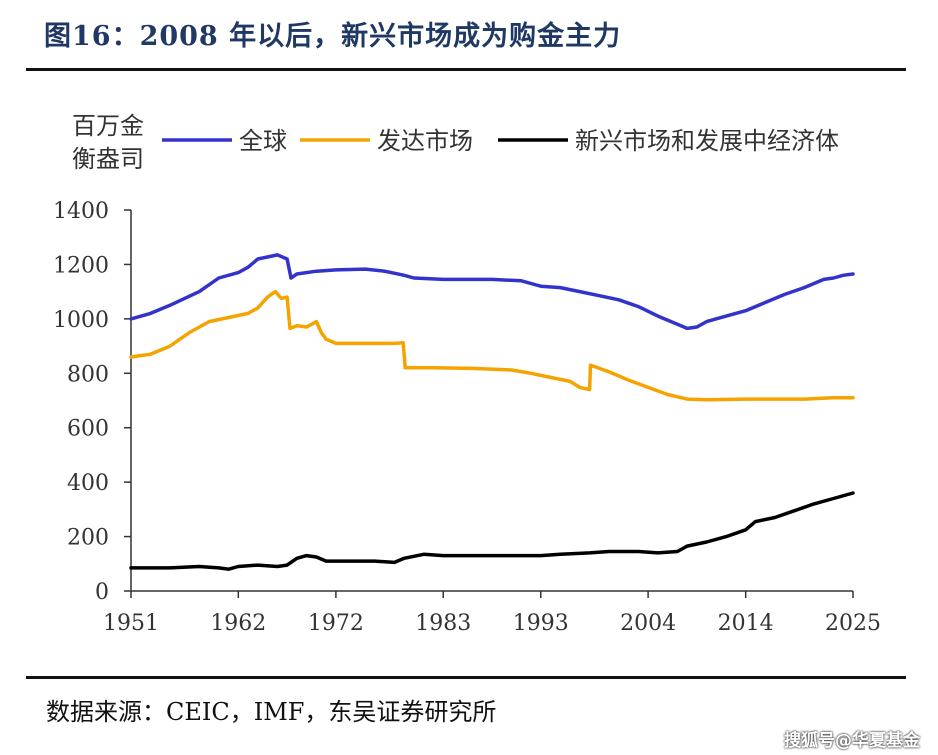  I want to click on legend-label: 新兴市场和发展中经济体, so click(707, 141).